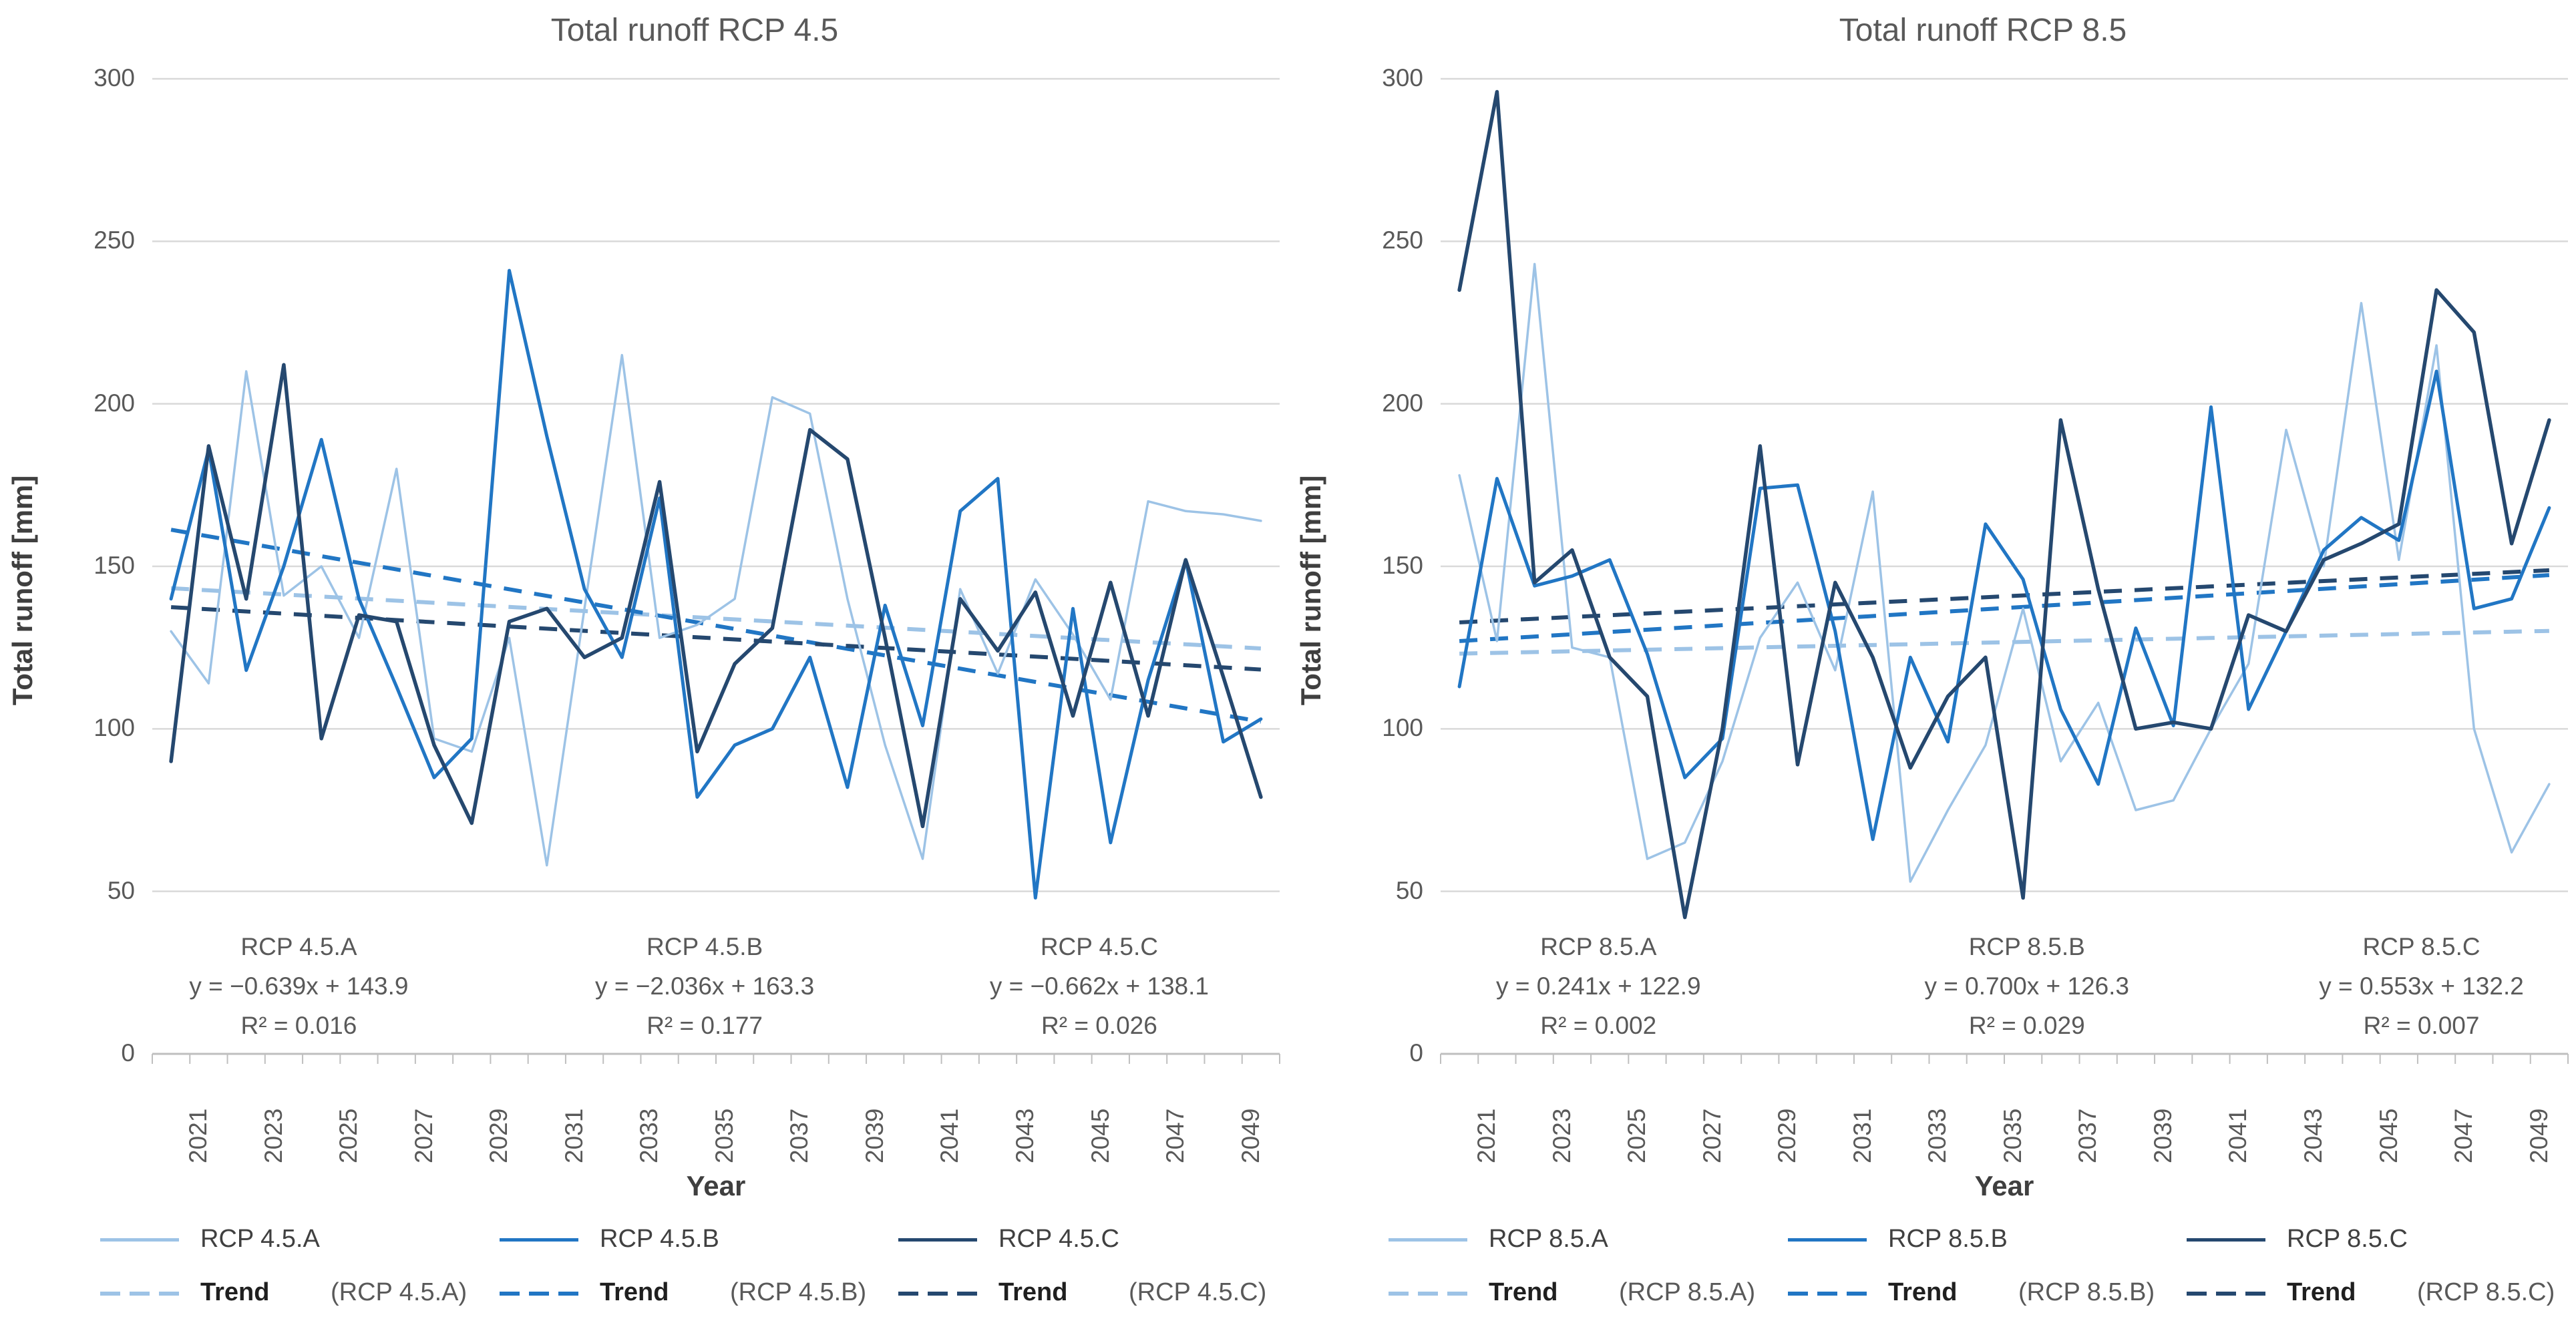  What do you see at coordinates (260, 1239) in the screenshot?
I see `legend-item-label: RCP 4.5.A` at bounding box center [260, 1239].